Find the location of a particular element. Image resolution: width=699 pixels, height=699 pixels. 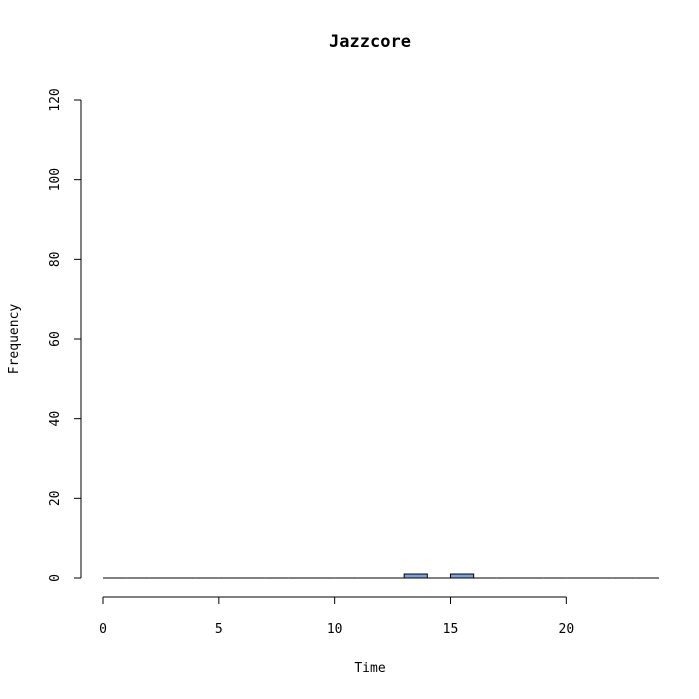

x-tick-label: 5 is located at coordinates (219, 629).